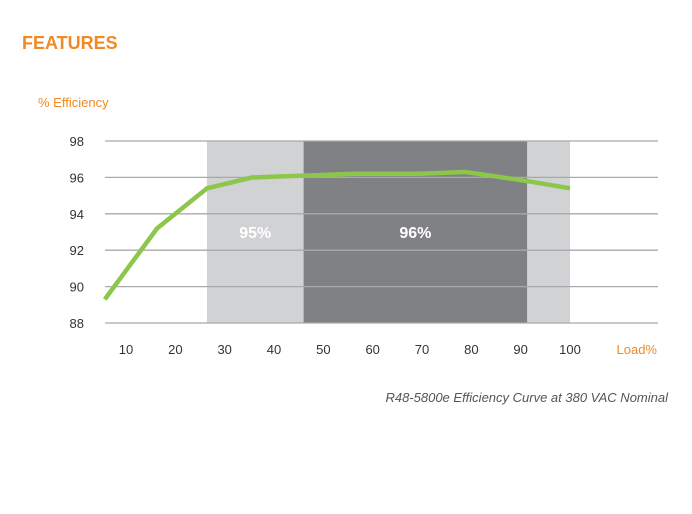  Describe the element at coordinates (77, 177) in the screenshot. I see `y-tick-label: 96` at that location.